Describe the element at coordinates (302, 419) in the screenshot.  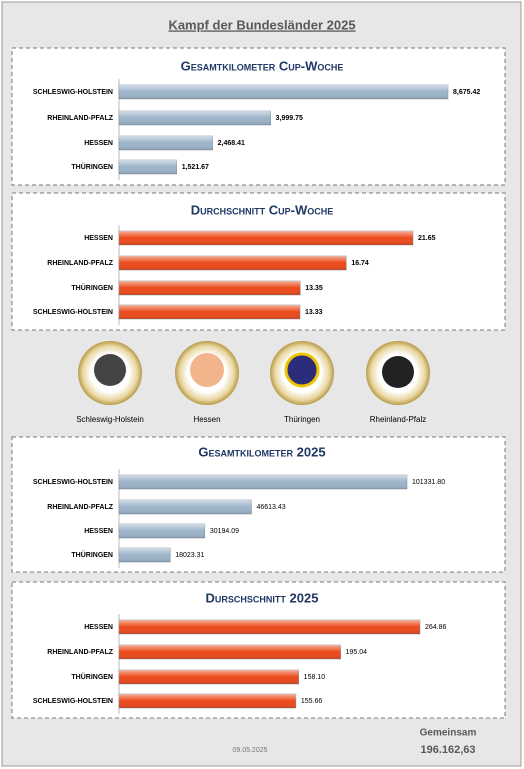
I see `logo-label: Thüringen` at that location.